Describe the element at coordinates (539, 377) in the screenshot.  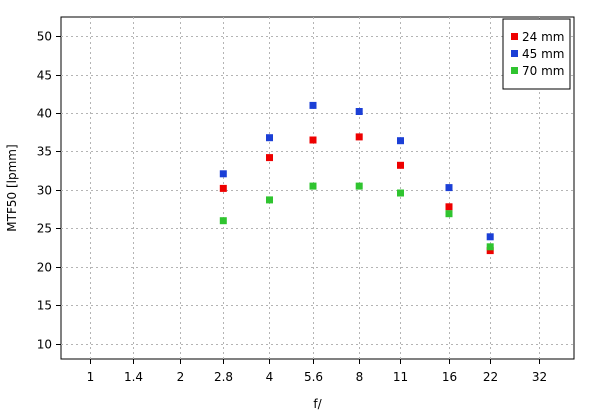
I see `x-tick-label: 32` at that location.